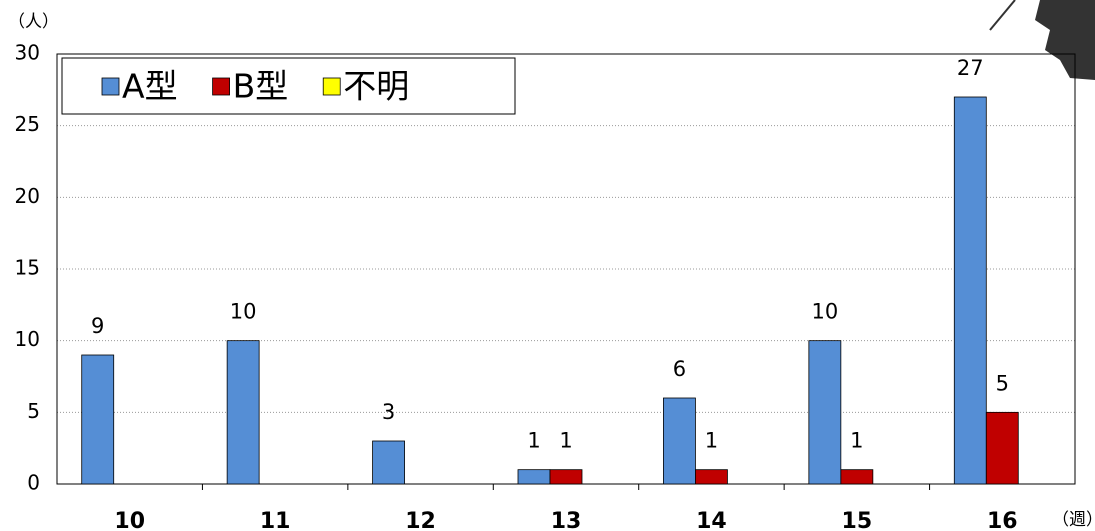 Image resolution: width=1095 pixels, height=531 pixels. Describe the element at coordinates (1002, 520) in the screenshot. I see `x-tick-label: 16` at that location.